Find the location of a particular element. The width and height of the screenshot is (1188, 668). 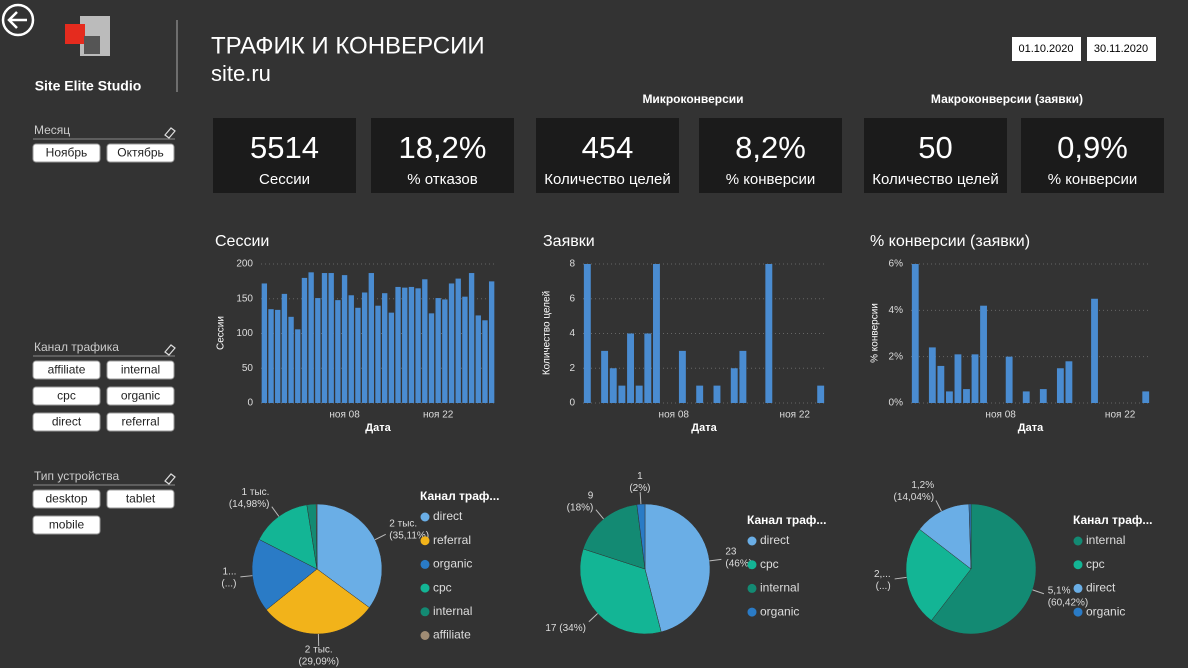

filter-option: mobile is located at coordinates (67, 525).